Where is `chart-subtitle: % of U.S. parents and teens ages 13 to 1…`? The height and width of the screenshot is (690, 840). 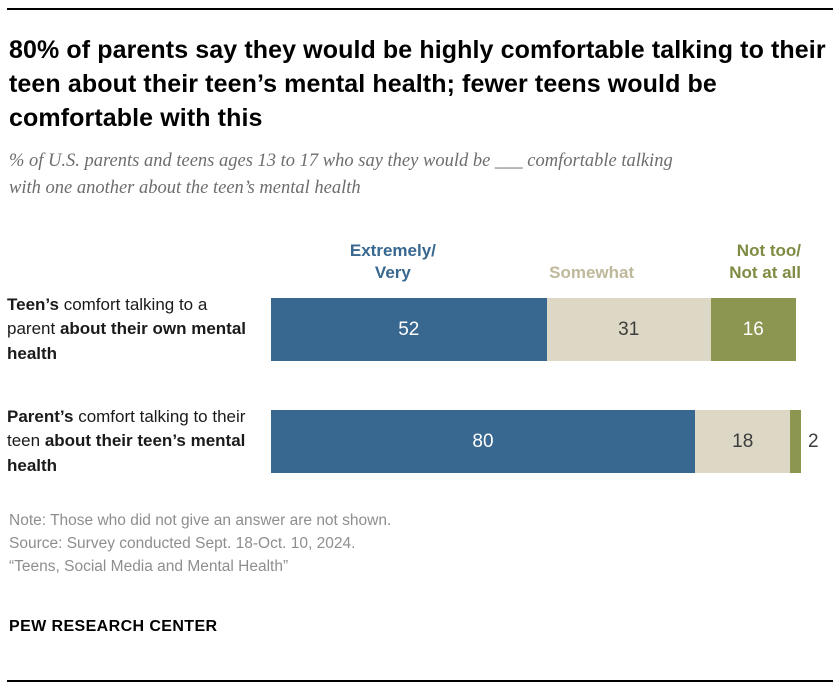
chart-subtitle: % of U.S. parents and teens ages 13 to 1… is located at coordinates (341, 174).